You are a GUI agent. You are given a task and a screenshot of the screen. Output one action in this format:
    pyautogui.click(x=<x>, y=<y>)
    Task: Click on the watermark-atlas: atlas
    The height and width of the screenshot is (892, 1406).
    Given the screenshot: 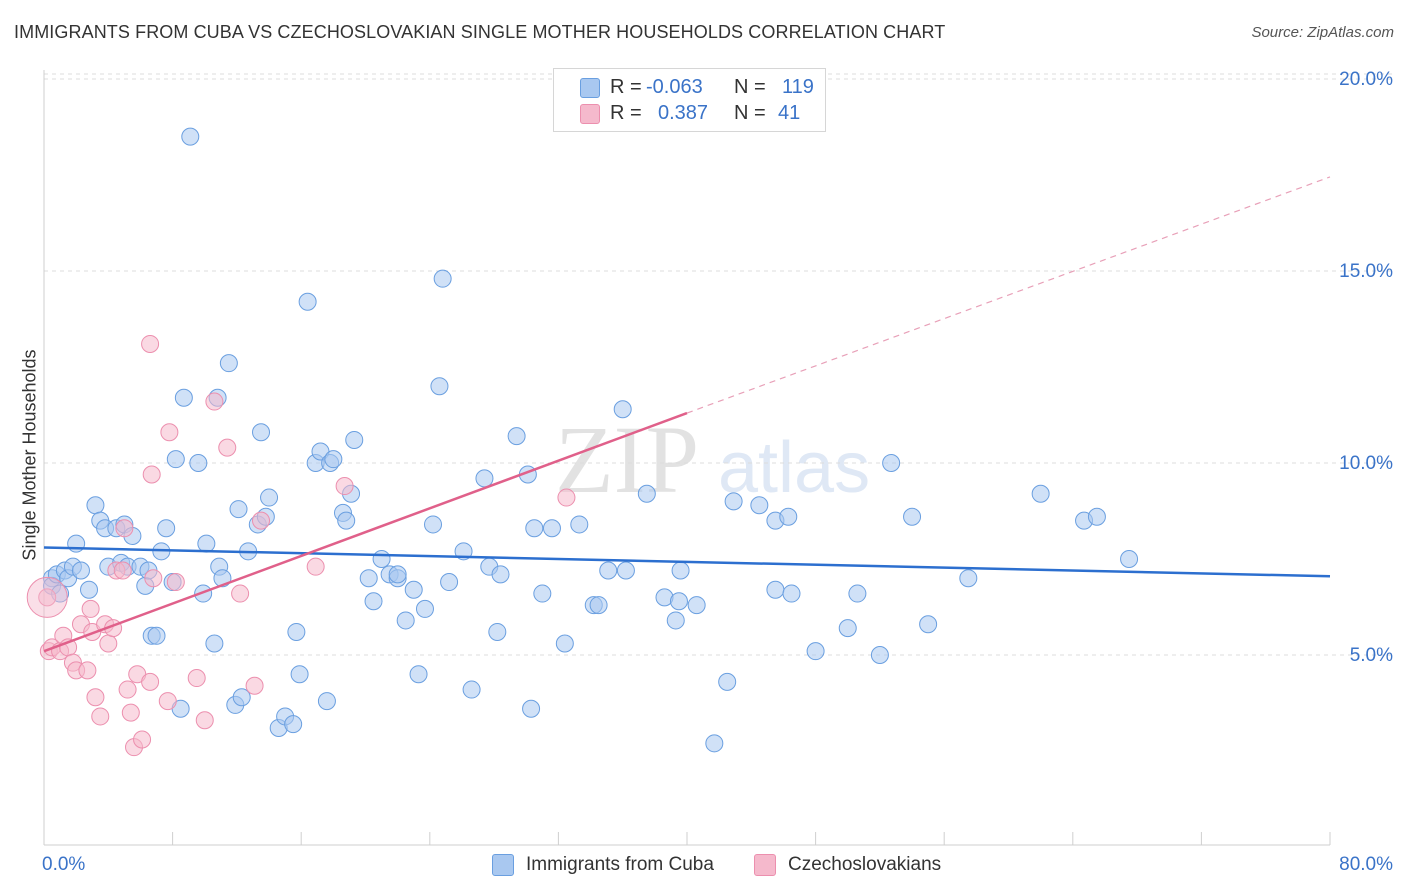 What is the action you would take?
    pyautogui.click(x=794, y=468)
    